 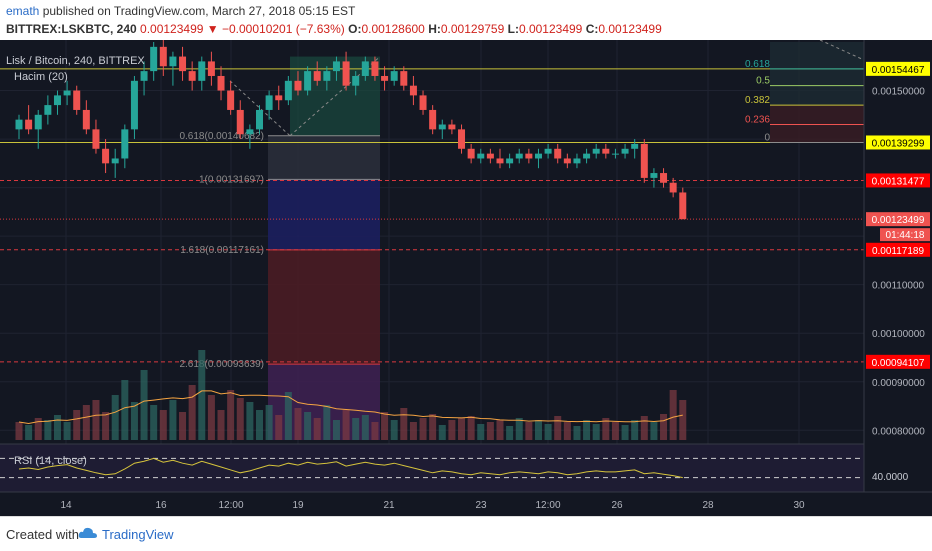 What do you see at coordinates (767, 137) in the screenshot?
I see `fib-retracement-label: 0` at bounding box center [767, 137].